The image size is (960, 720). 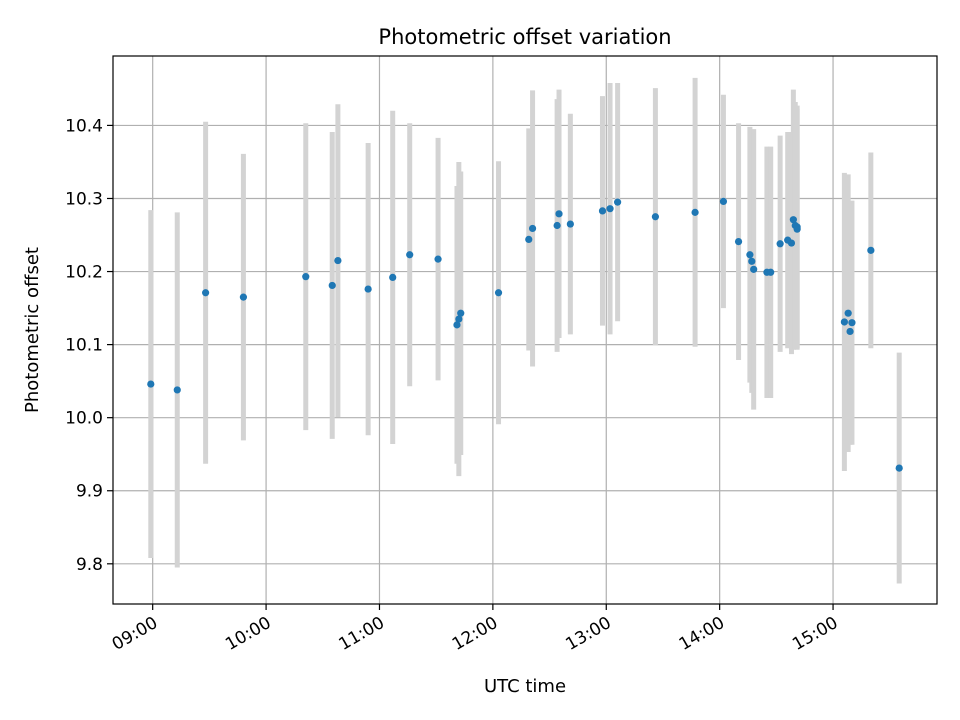 I want to click on y-tick-label: 9.9, so click(x=89, y=492).